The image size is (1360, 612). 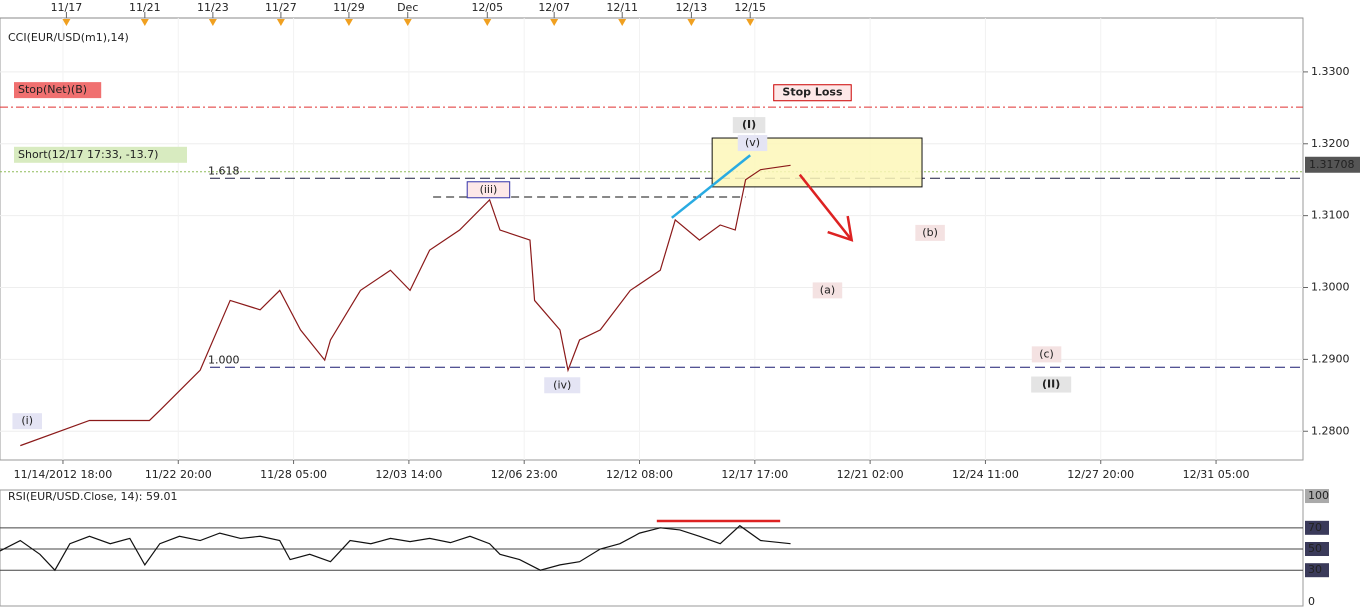 What do you see at coordinates (1330, 287) in the screenshot?
I see `y-tick-label: 1.3000` at bounding box center [1330, 287].